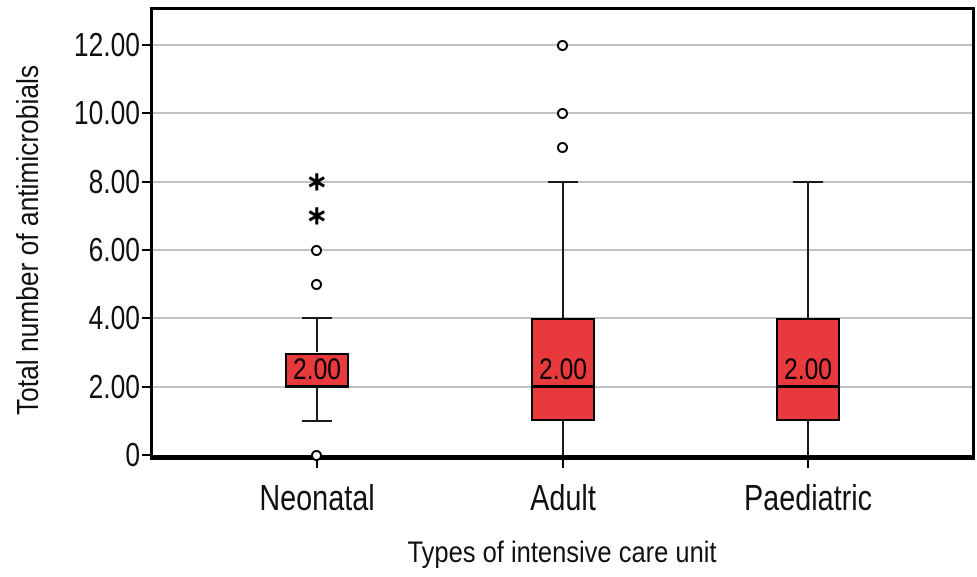 The width and height of the screenshot is (977, 577). Describe the element at coordinates (562, 250) in the screenshot. I see `whisker-line-upper-adult` at that location.